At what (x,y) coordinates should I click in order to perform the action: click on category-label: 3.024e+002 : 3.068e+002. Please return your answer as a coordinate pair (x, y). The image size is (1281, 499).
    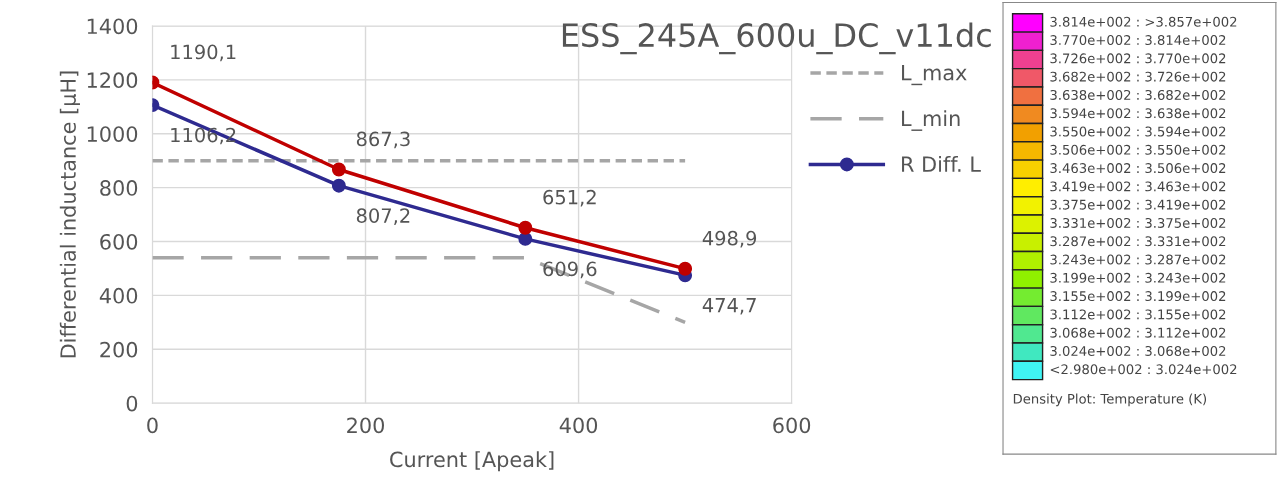
    Looking at the image, I should click on (1138, 350).